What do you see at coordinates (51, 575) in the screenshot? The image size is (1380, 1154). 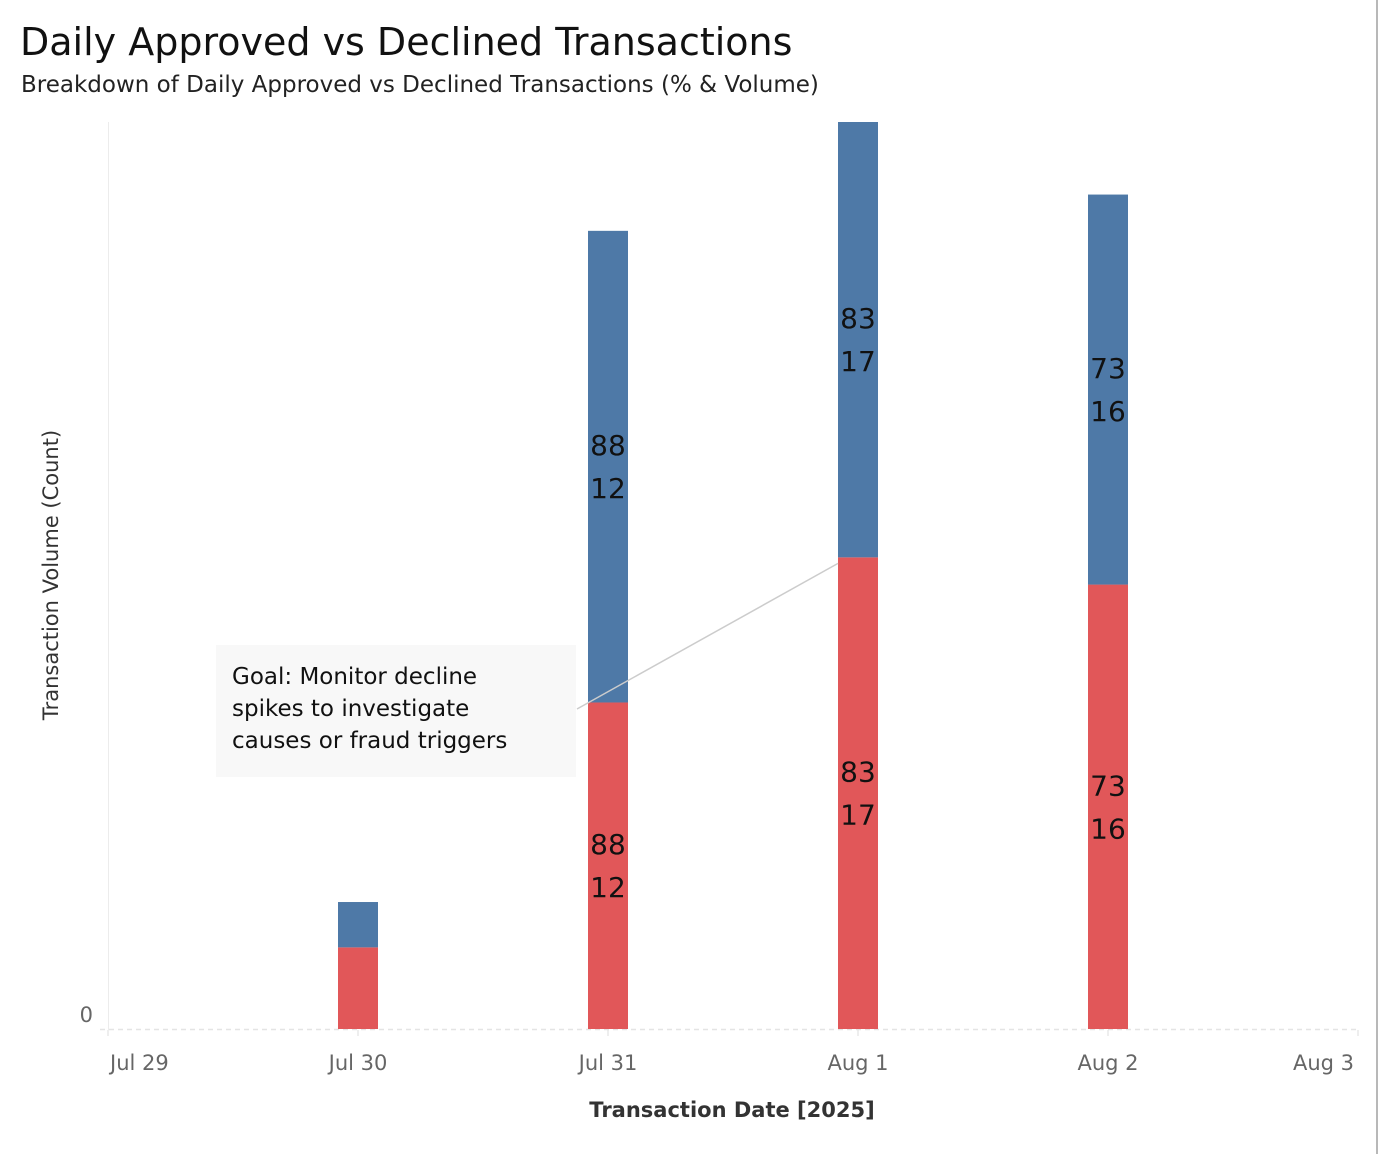 I see `y-axis-title: Transaction Volume (Count)` at bounding box center [51, 575].